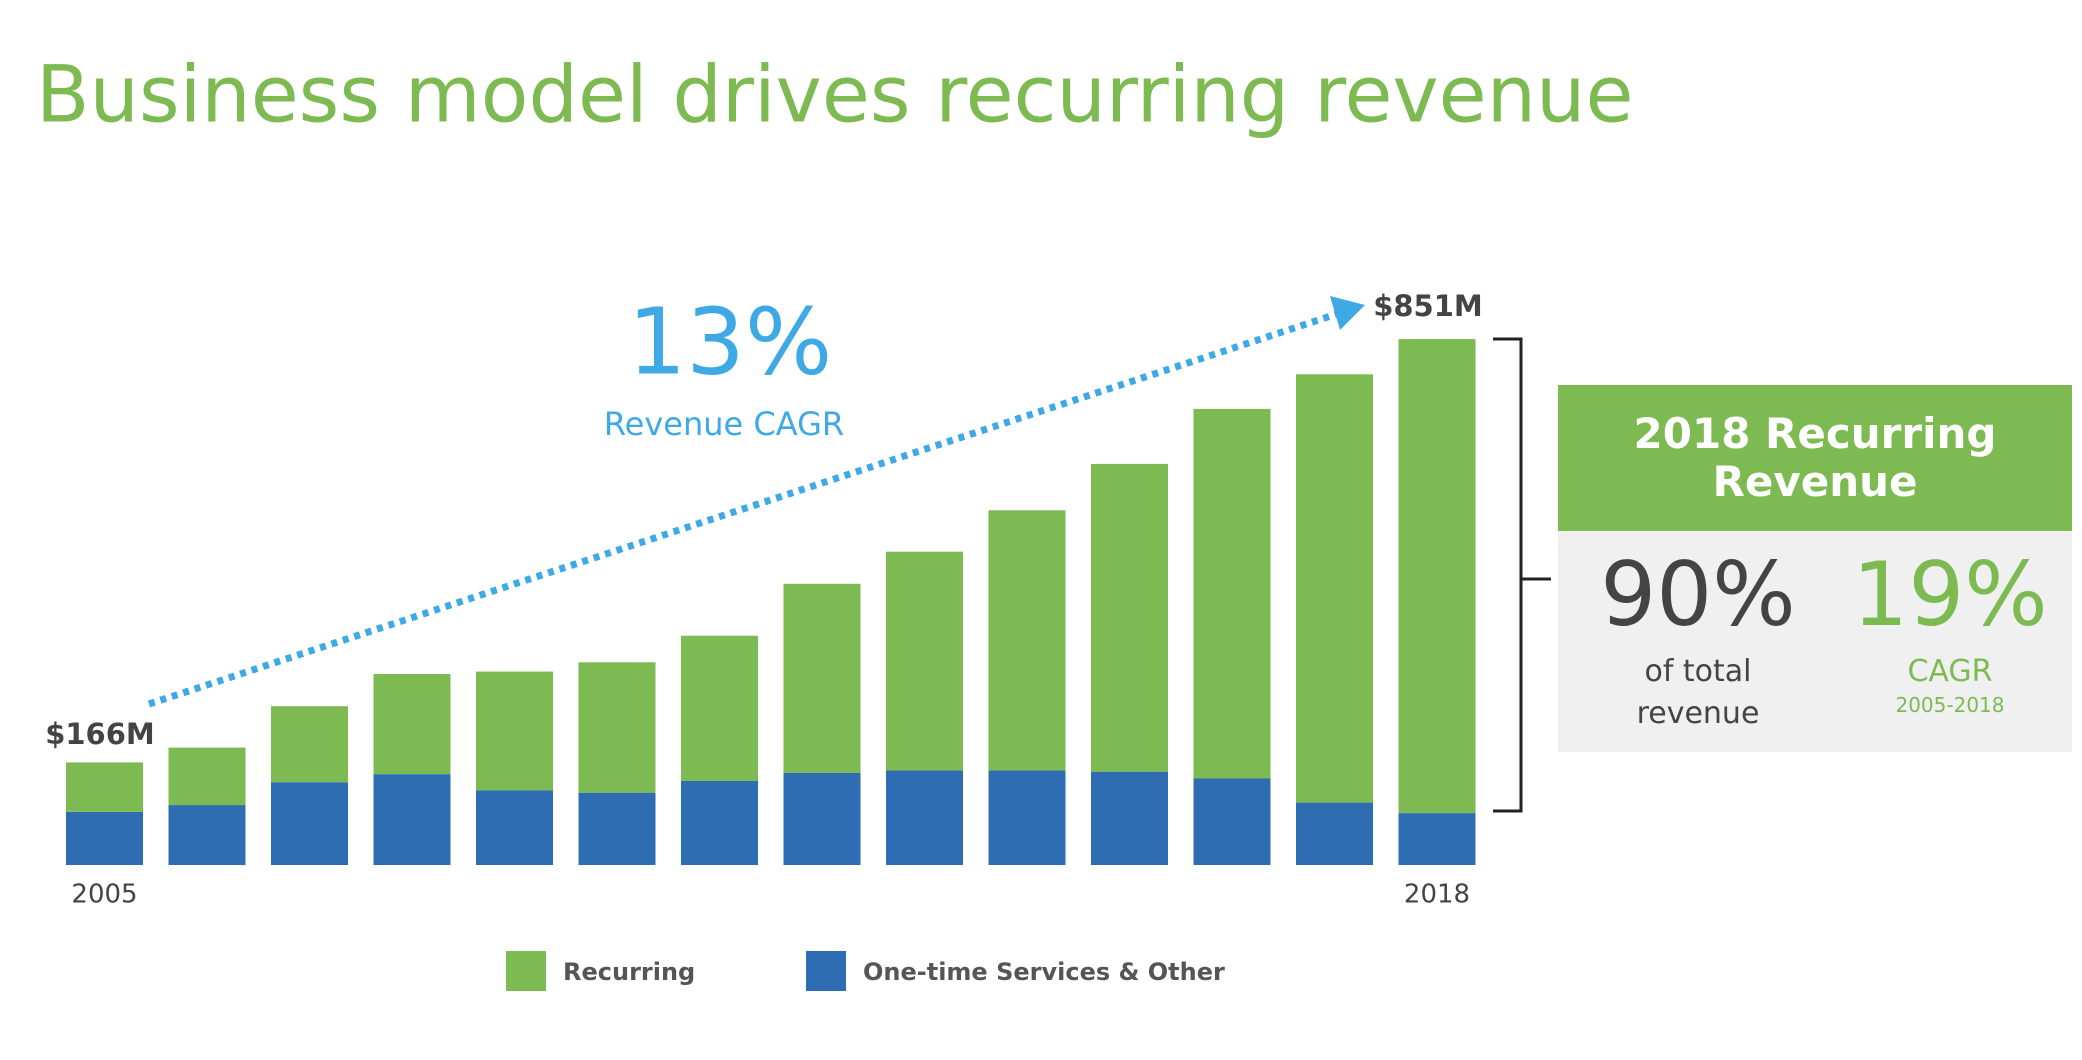 The width and height of the screenshot is (2082, 1060). What do you see at coordinates (104, 895) in the screenshot?
I see `x-tick-label: 2005` at bounding box center [104, 895].